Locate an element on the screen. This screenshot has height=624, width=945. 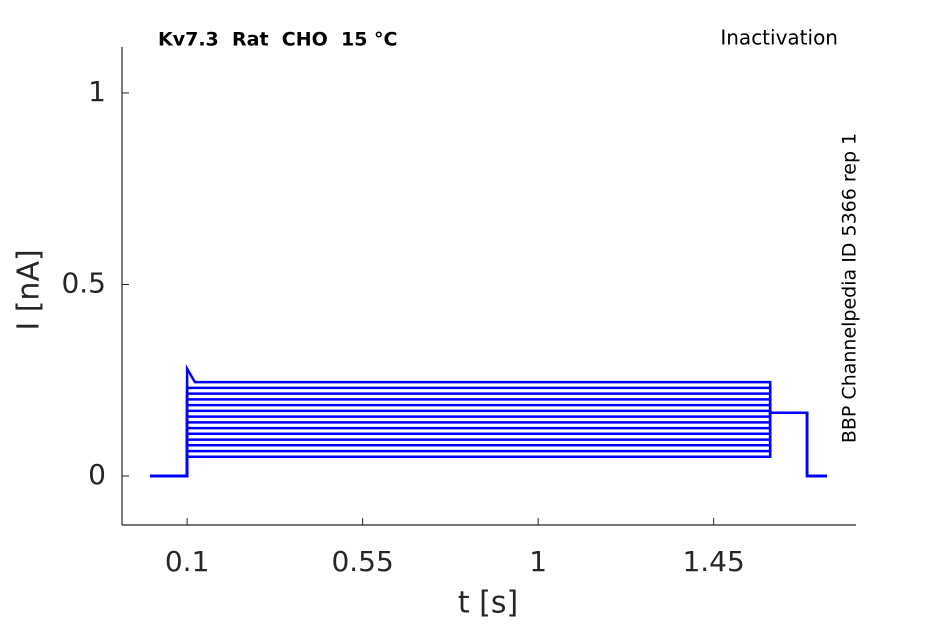
x-tick-label: 1.45 is located at coordinates (713, 561).